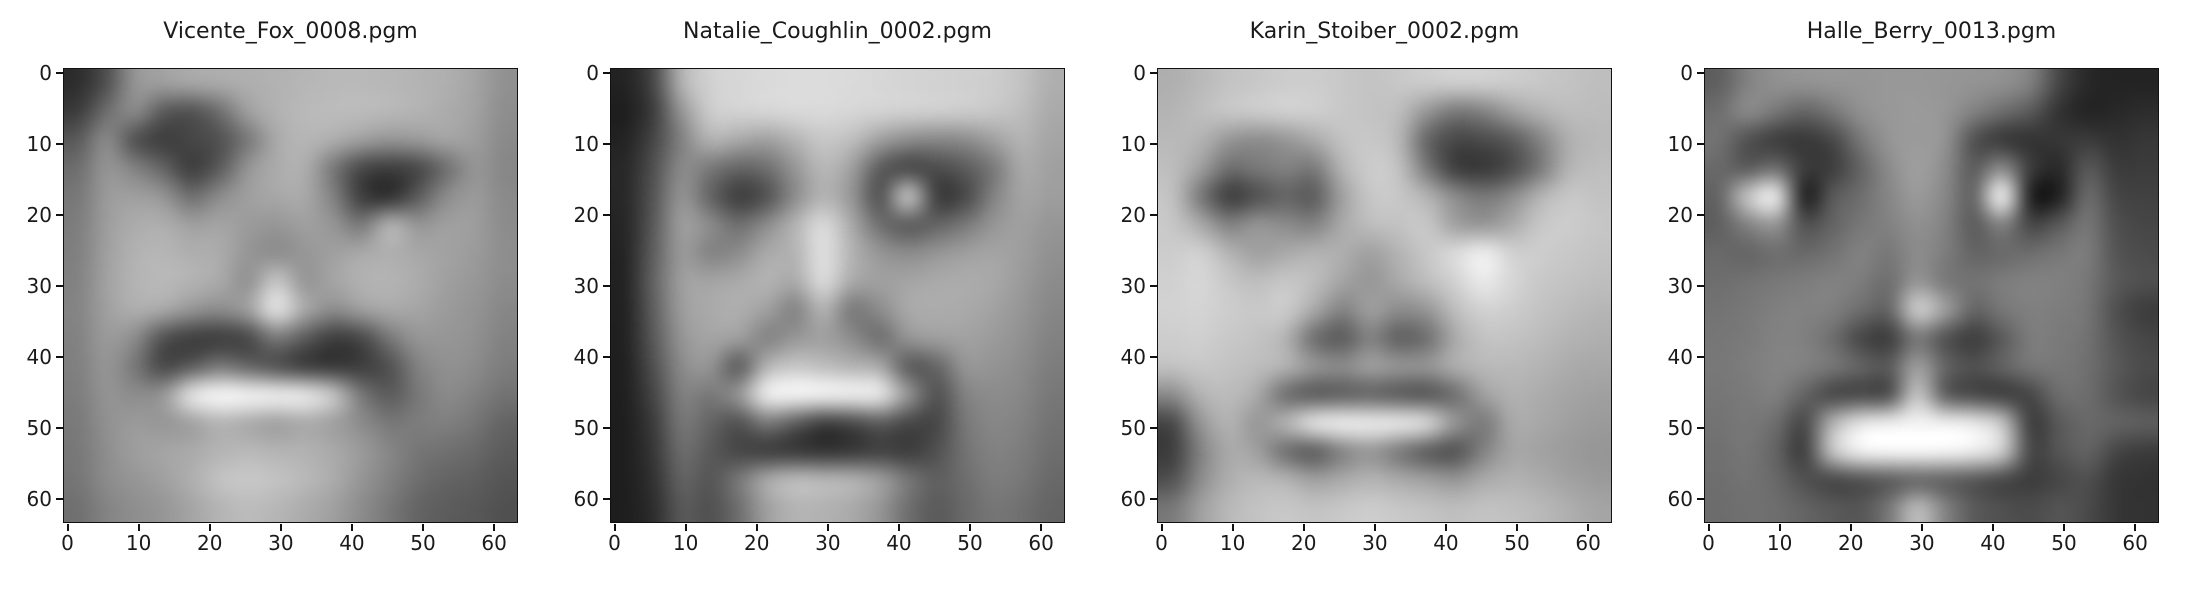  I want to click on subplot-3-title: Karin_Stoiber_0002.pgm, so click(1384, 31).